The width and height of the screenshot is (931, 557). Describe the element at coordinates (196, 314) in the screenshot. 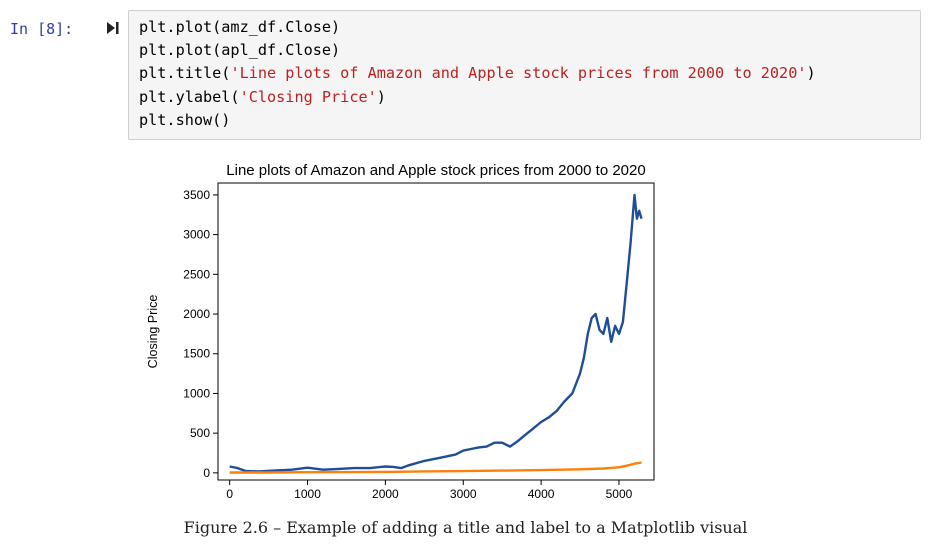

I see `y-tick-label-2000: 2000` at that location.